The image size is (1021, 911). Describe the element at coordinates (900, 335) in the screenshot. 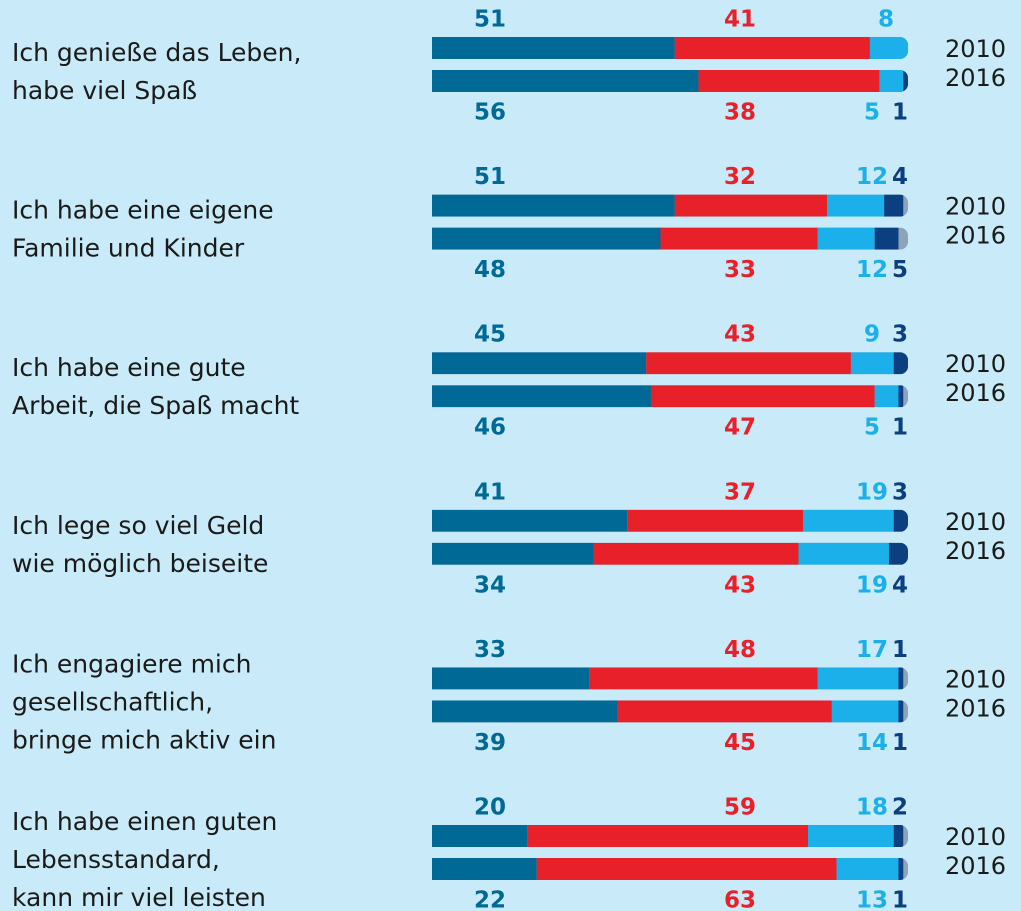

I see `value-label: 3` at that location.